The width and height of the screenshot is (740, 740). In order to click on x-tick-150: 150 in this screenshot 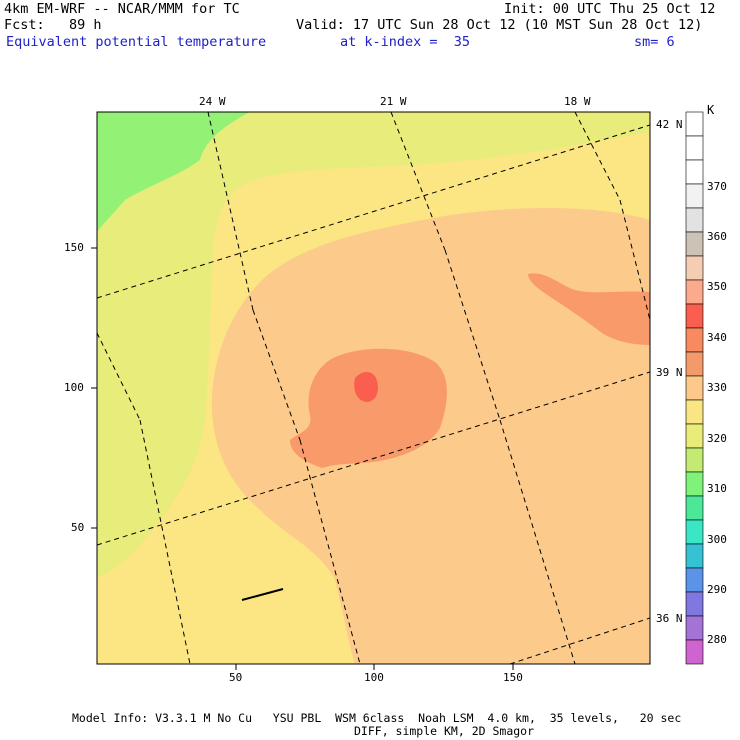, I will do `click(513, 677)`.